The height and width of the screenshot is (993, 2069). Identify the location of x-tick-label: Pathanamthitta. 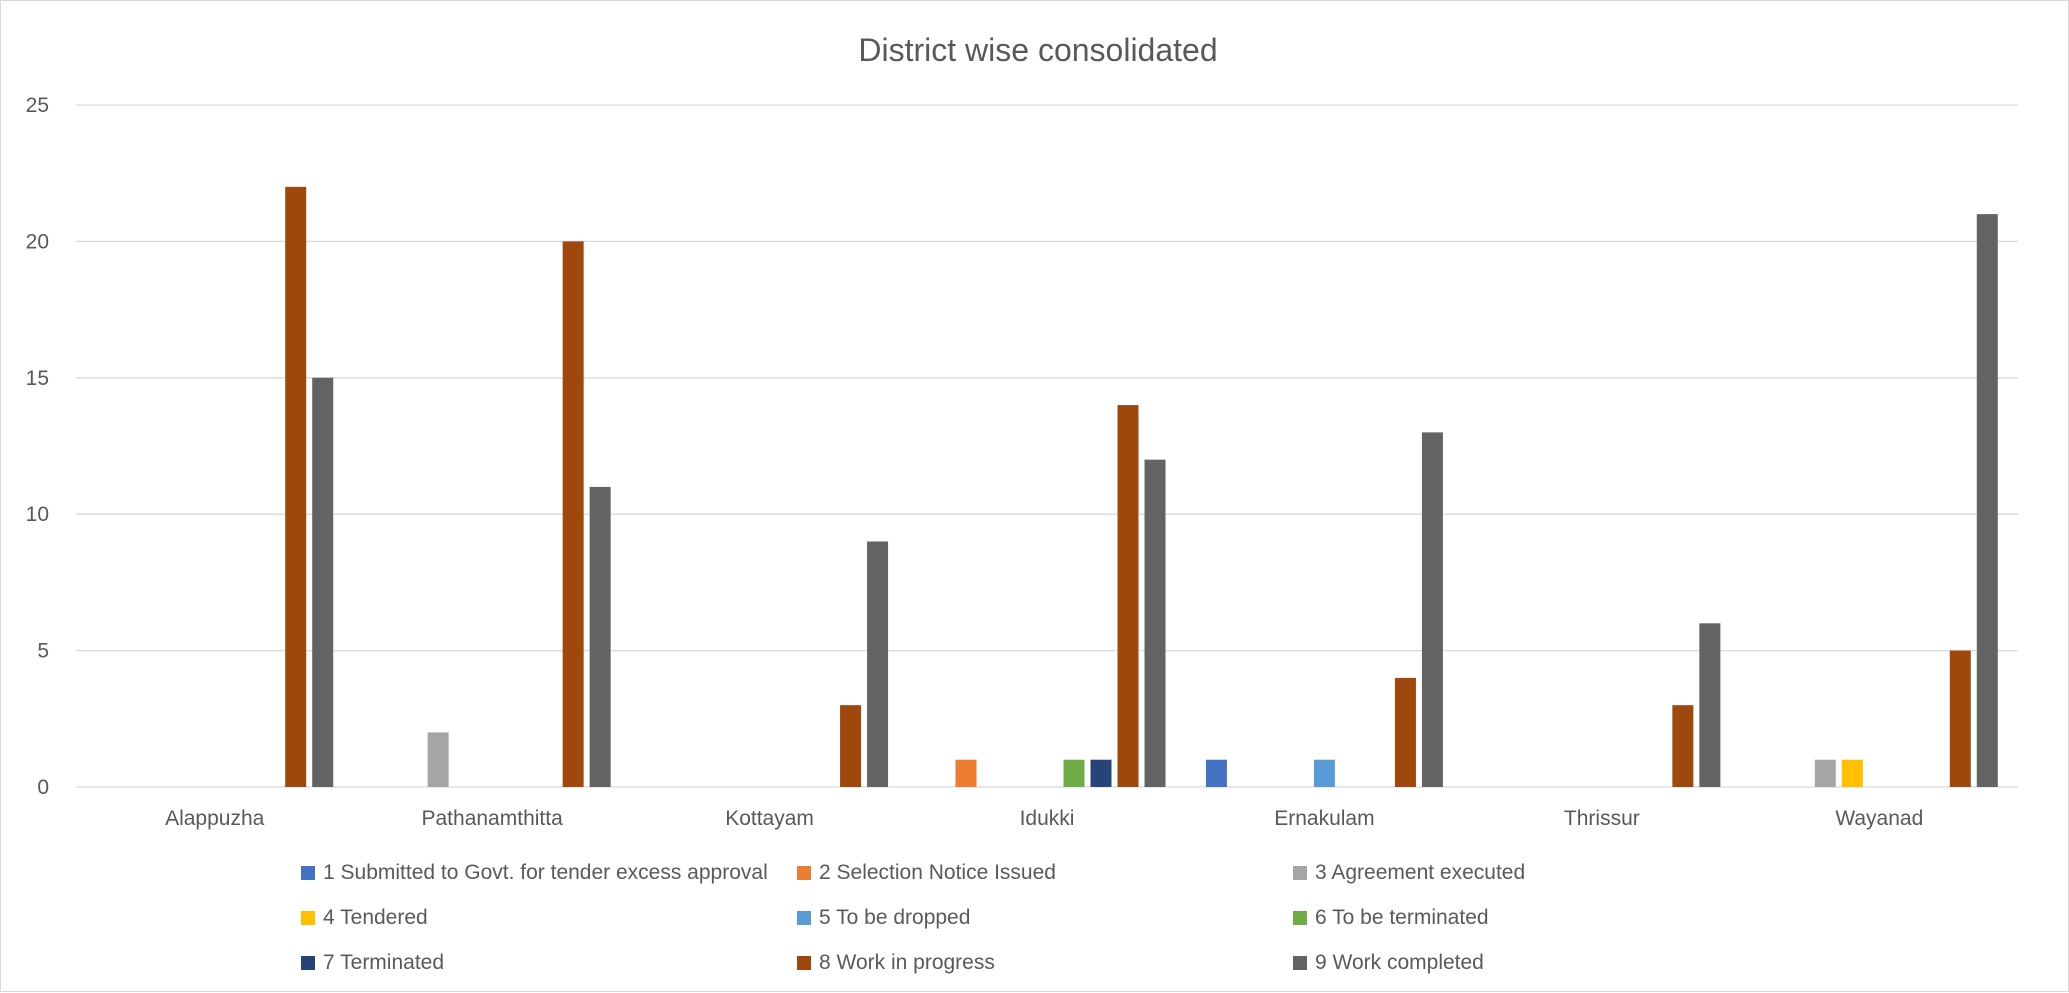
(493, 818).